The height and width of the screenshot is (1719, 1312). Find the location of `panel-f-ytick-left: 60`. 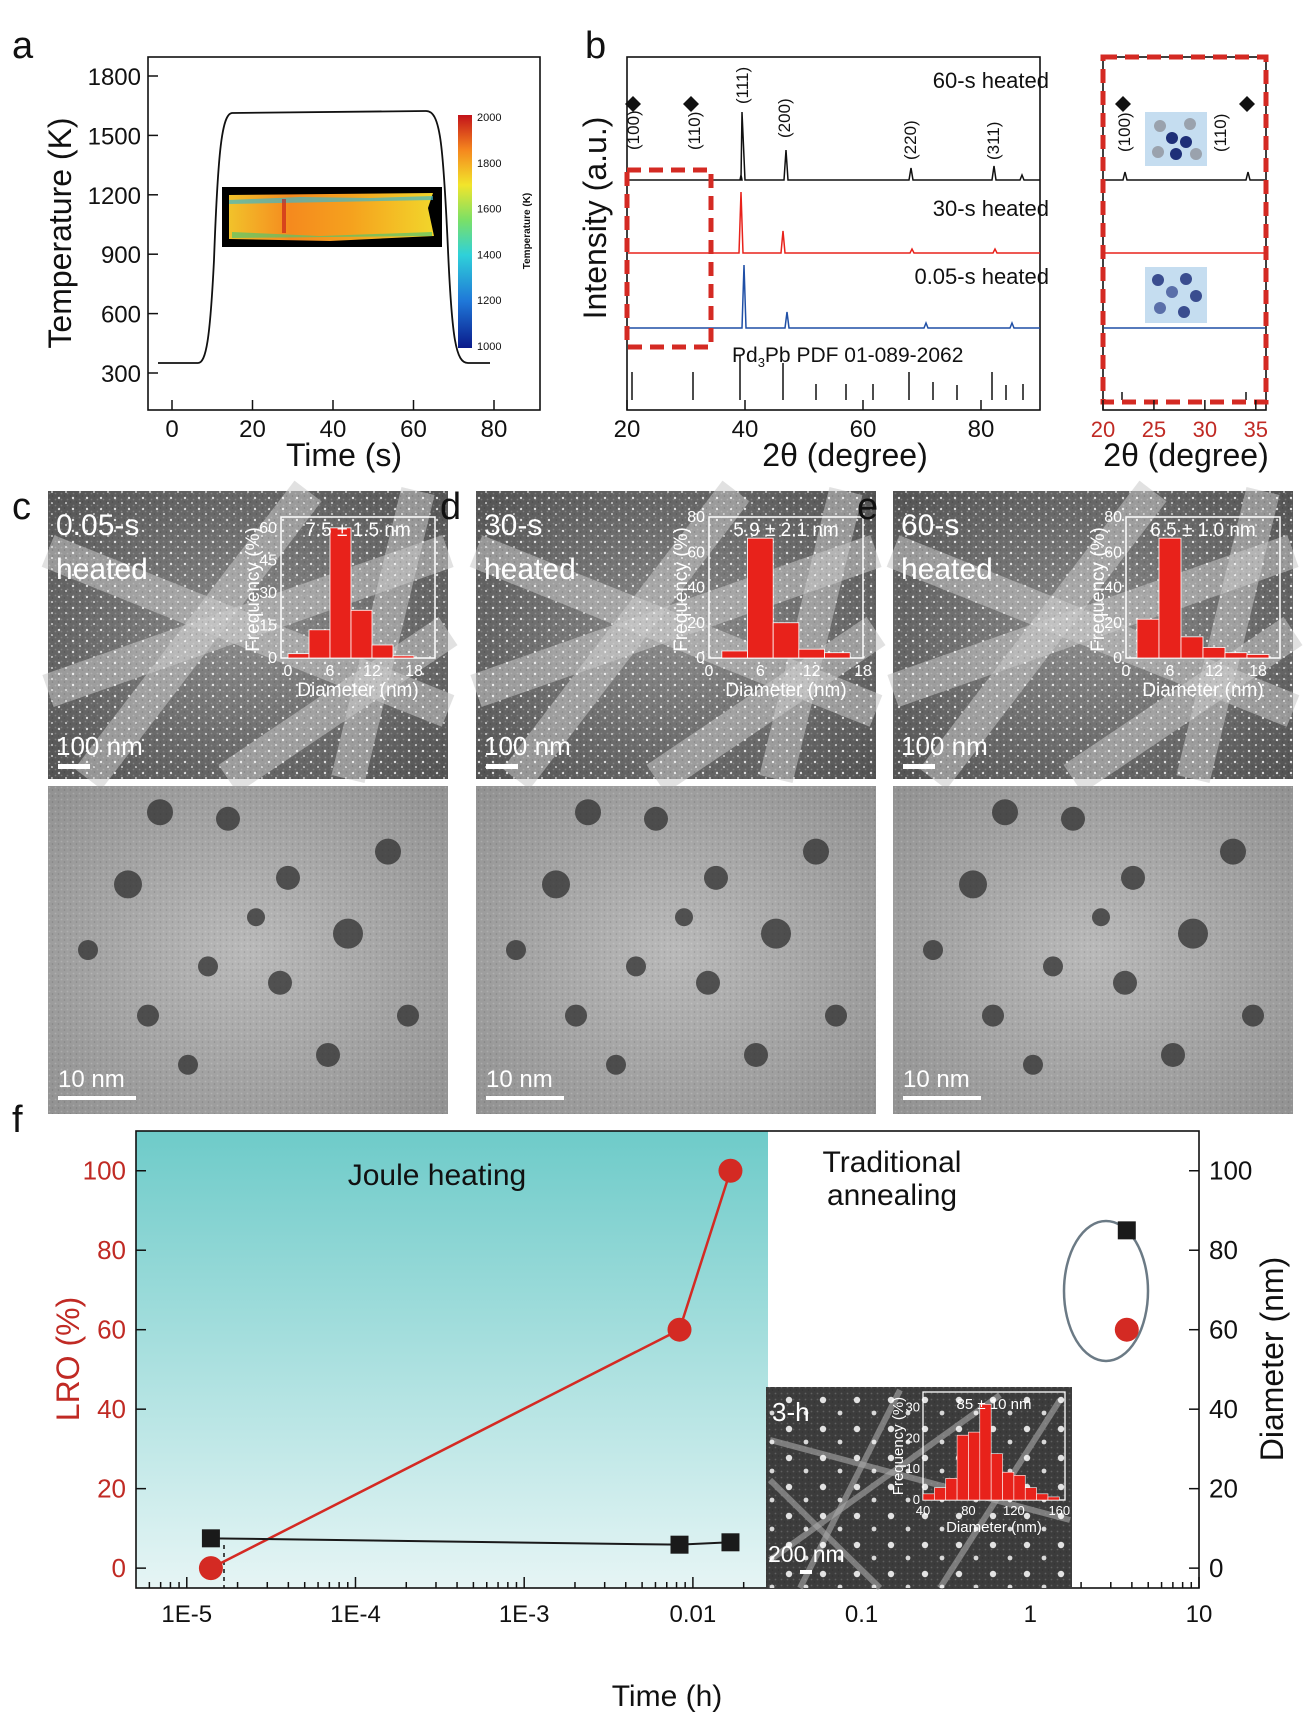

panel-f-ytick-left: 60 is located at coordinates (111, 1330).